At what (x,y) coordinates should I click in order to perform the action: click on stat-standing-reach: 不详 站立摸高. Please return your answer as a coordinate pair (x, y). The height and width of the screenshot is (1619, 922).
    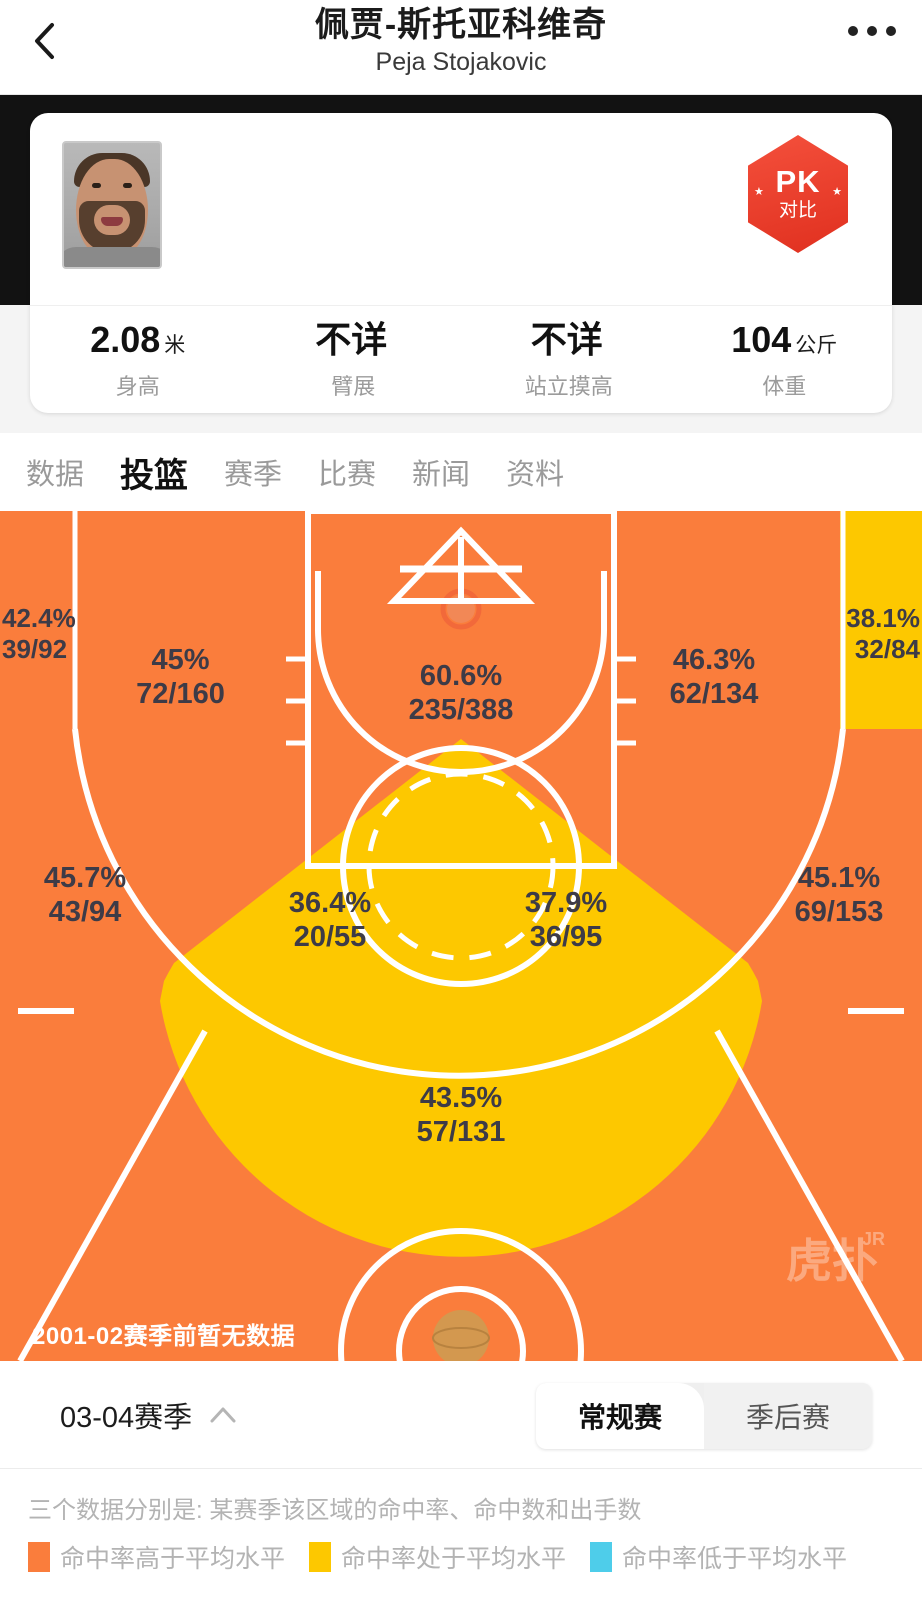
    Looking at the image, I should click on (569, 360).